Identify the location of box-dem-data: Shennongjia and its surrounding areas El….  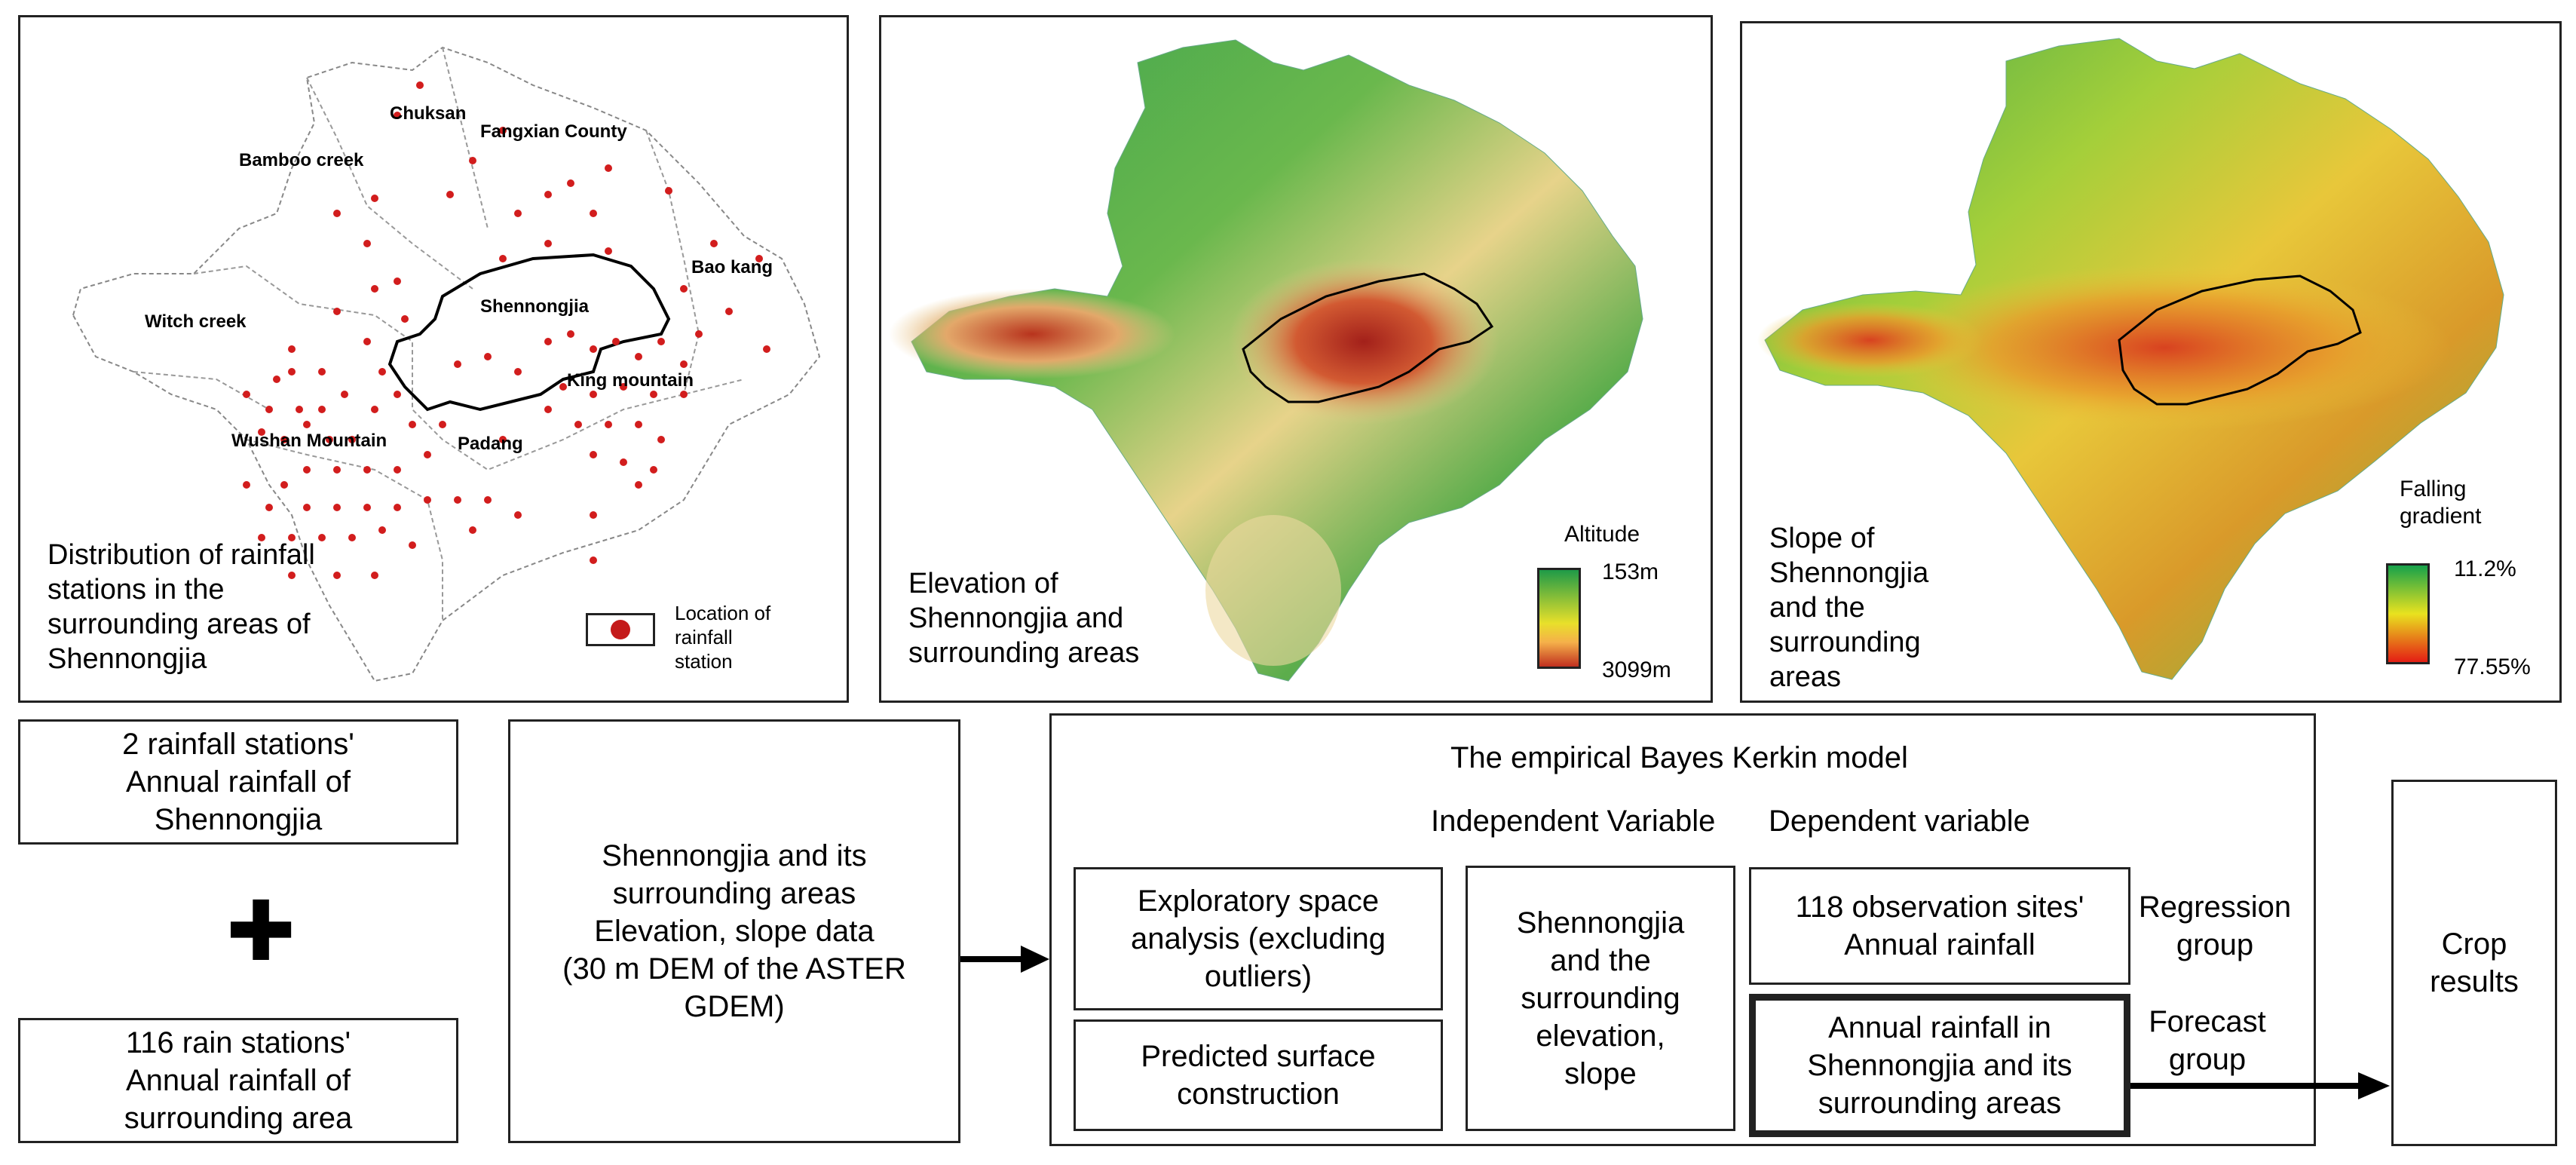
(734, 931).